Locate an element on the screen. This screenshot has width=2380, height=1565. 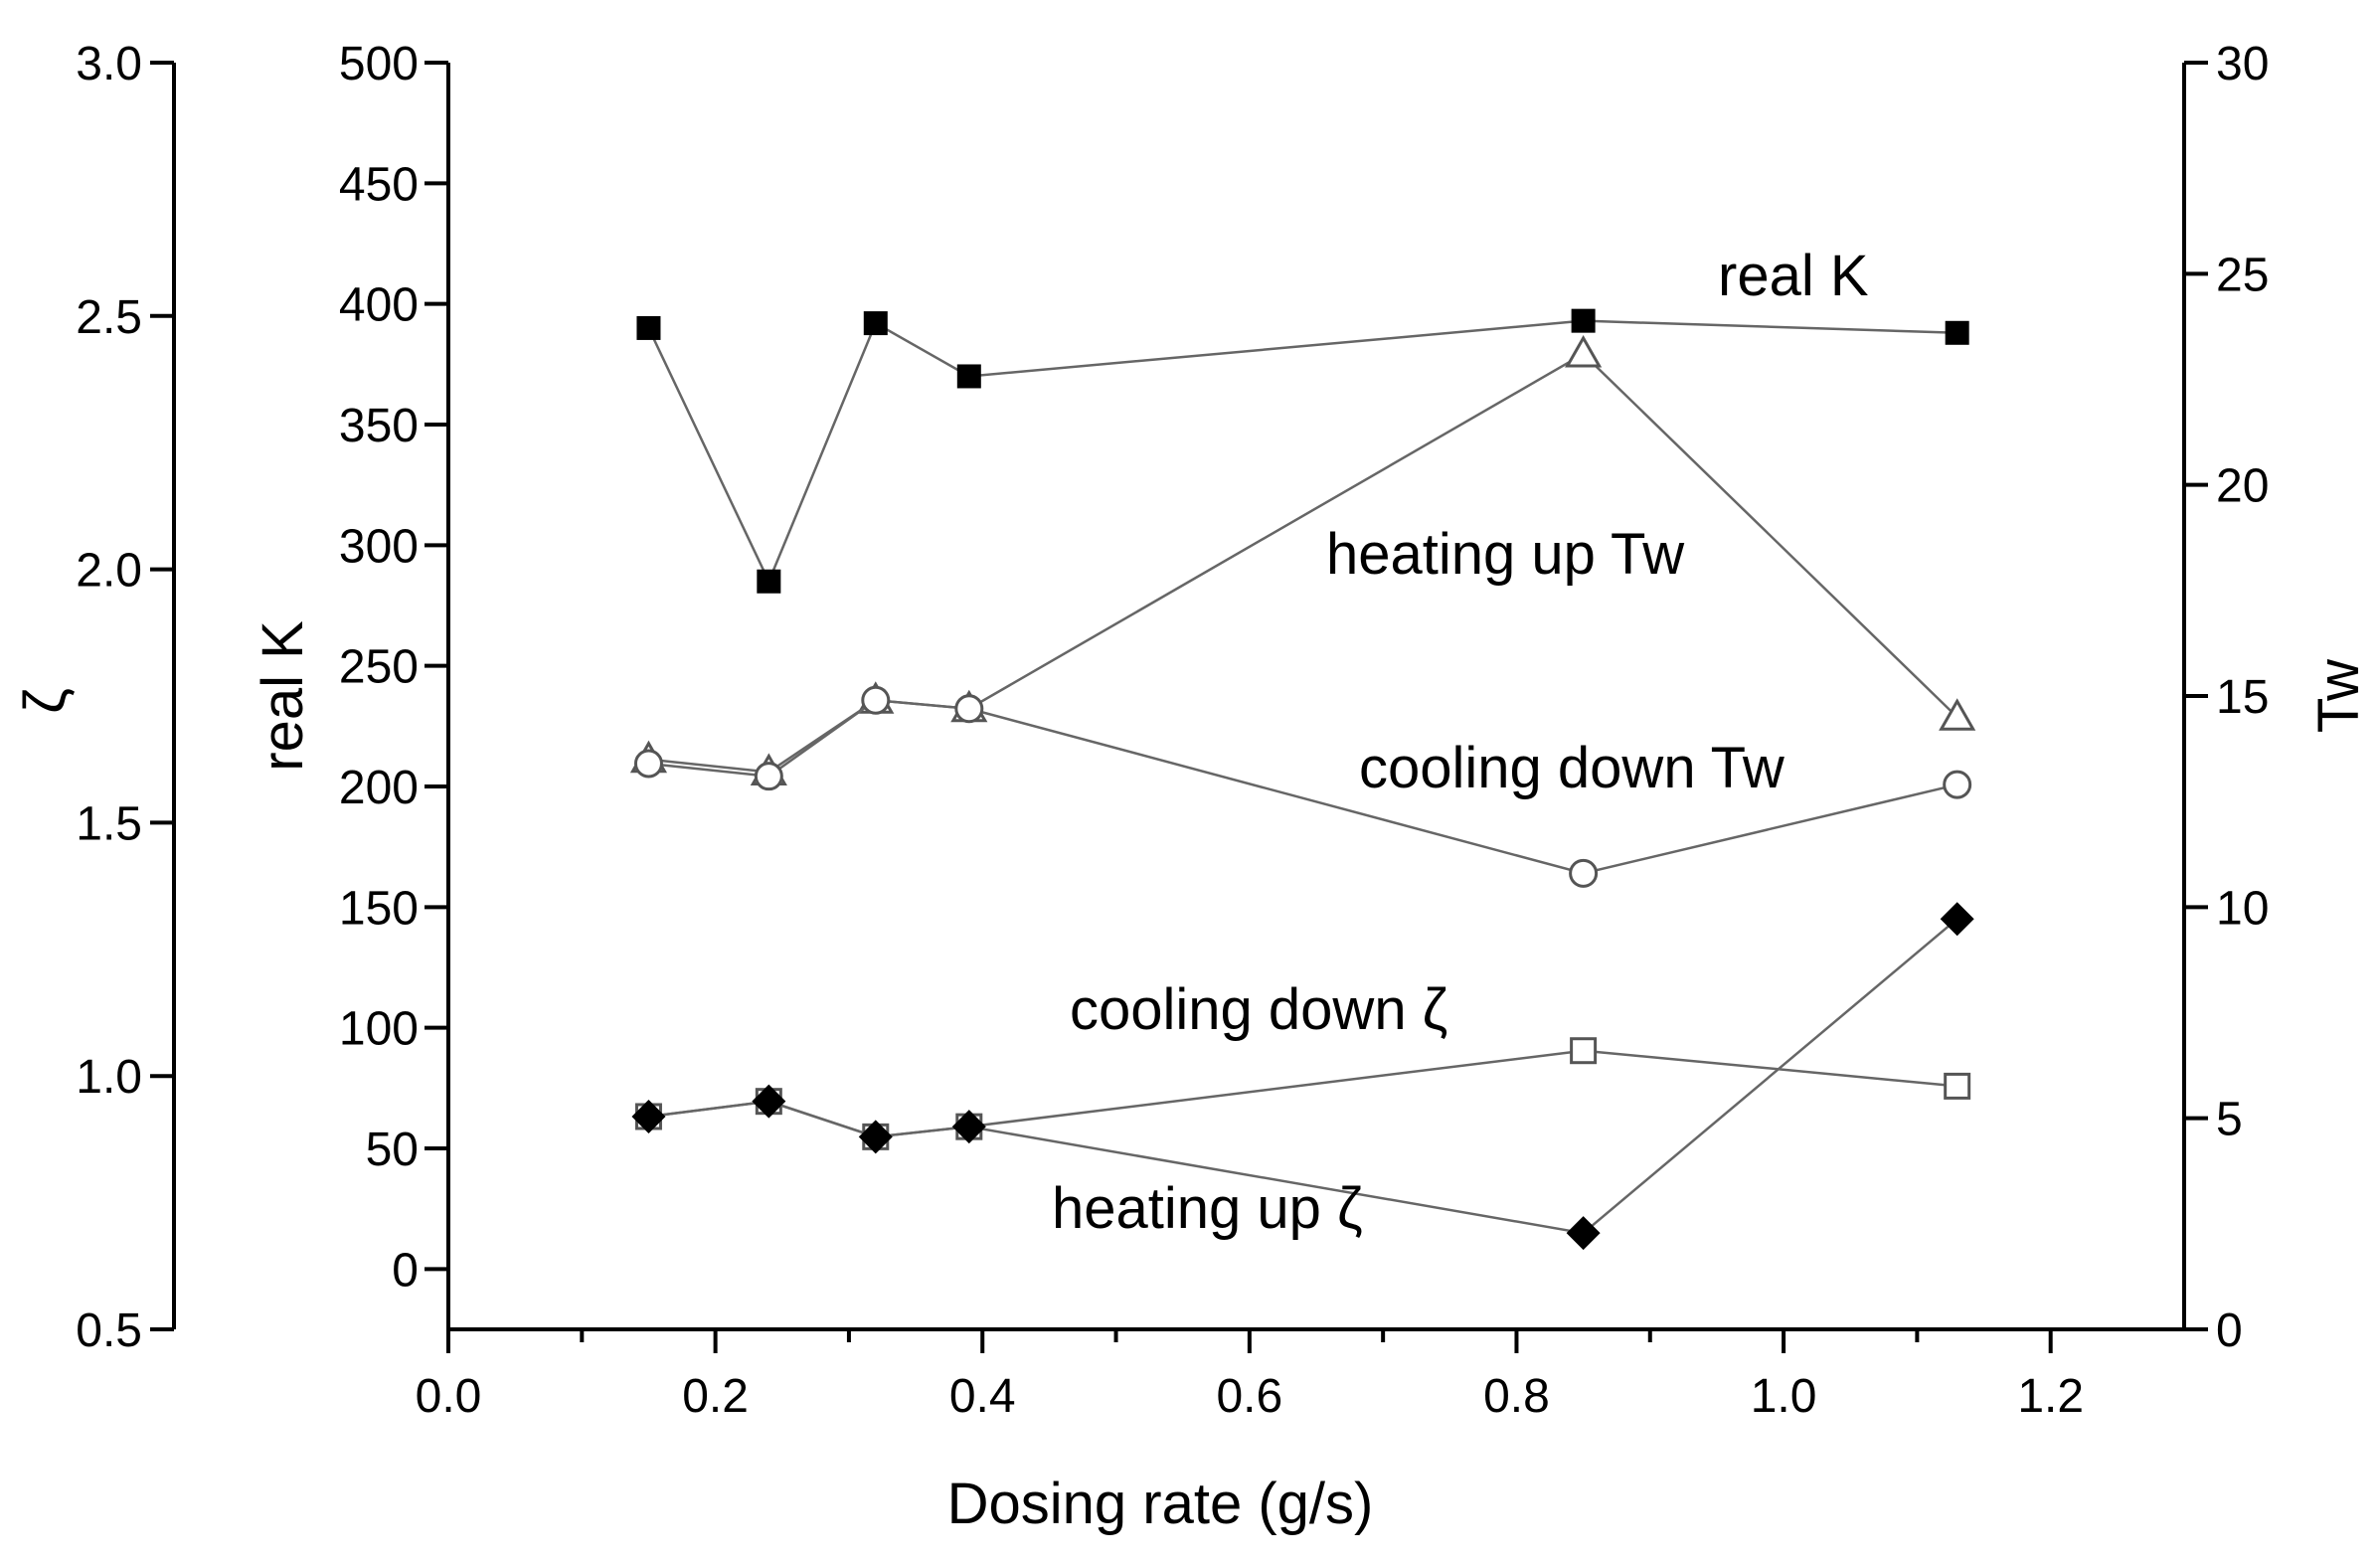
series-real-k is located at coordinates (1302, 451).